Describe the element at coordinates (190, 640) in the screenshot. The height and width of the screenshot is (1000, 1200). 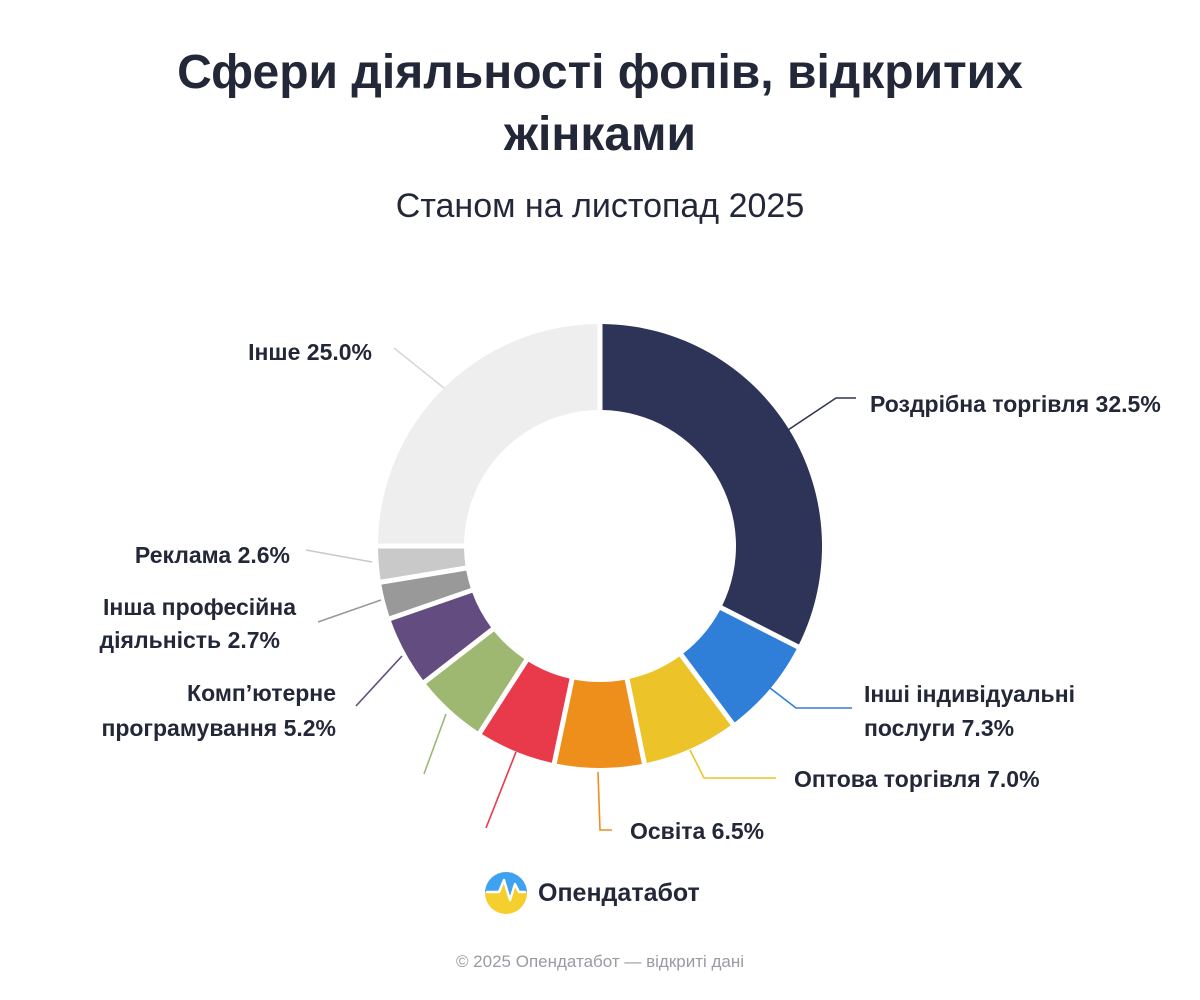
I see `slice-label-8-line-2: діяльність 2.7%` at that location.